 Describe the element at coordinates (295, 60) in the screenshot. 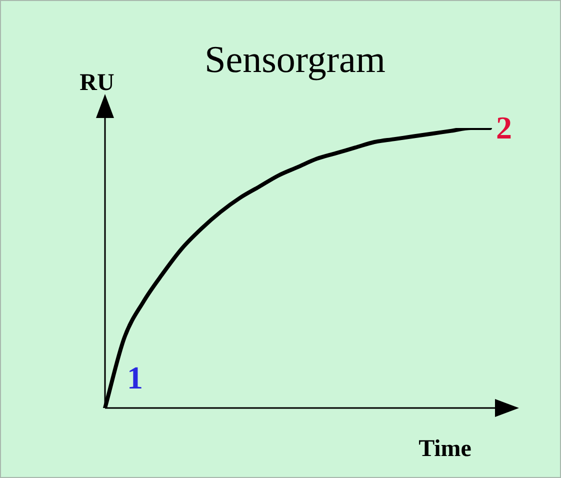

I see `chart-title: Sensorgram` at that location.